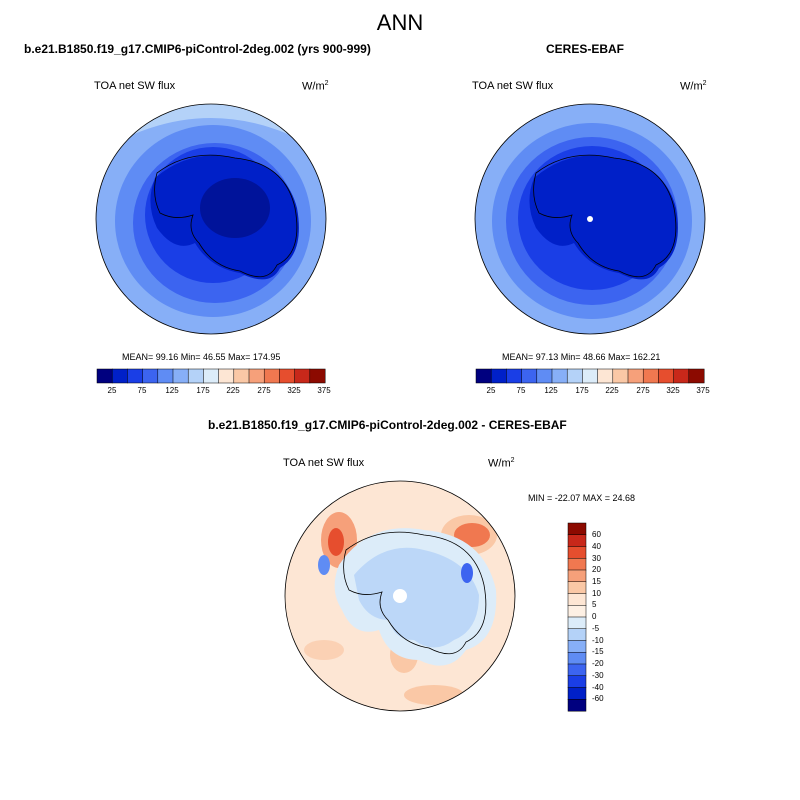  I want to click on panel2-units: W/m2, so click(693, 86).